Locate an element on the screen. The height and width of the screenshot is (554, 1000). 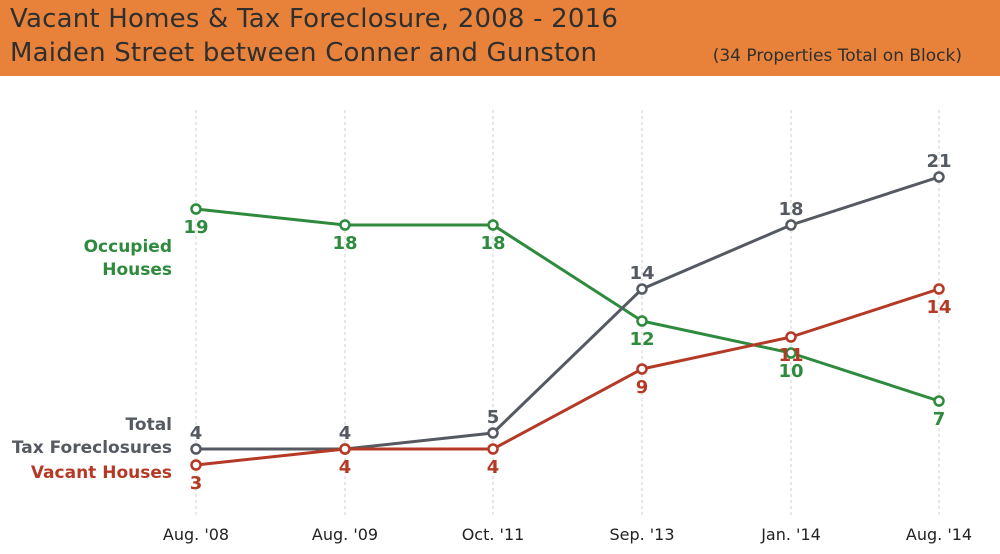
x-tick-label: Aug. '09 is located at coordinates (345, 534).